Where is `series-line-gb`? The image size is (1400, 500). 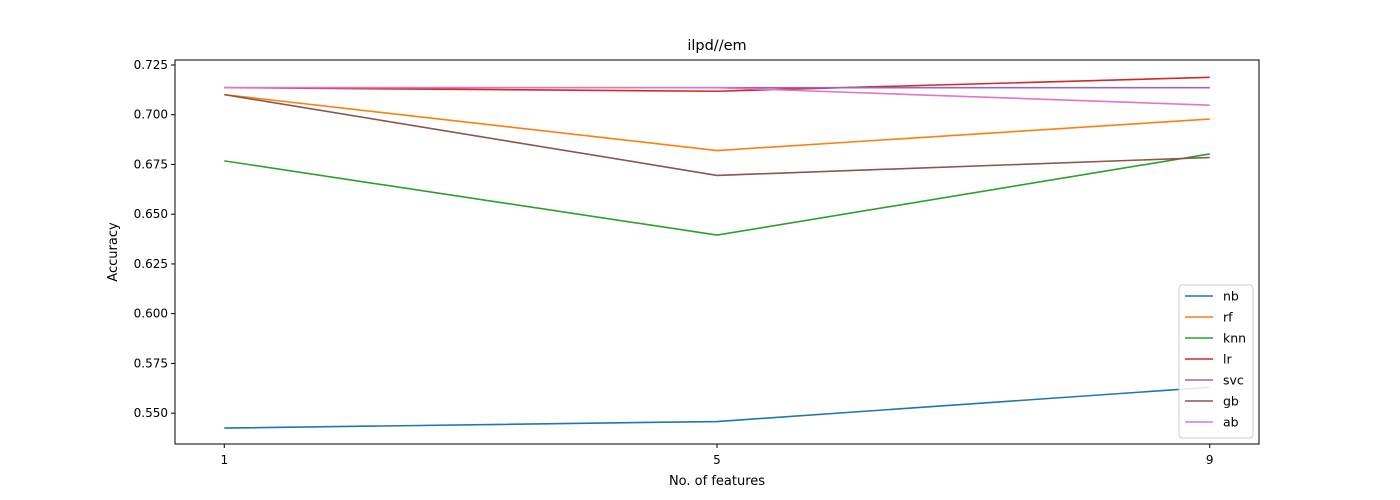 series-line-gb is located at coordinates (717, 135).